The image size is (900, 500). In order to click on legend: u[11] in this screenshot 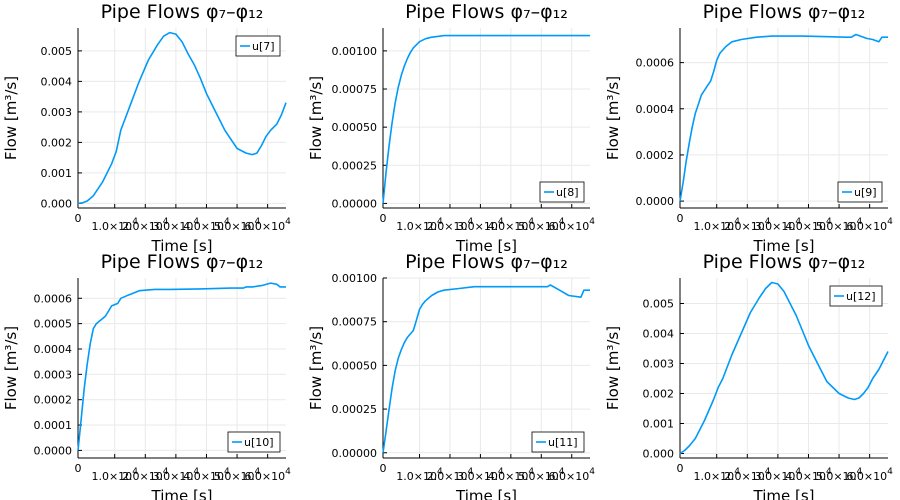, I will do `click(558, 442)`.